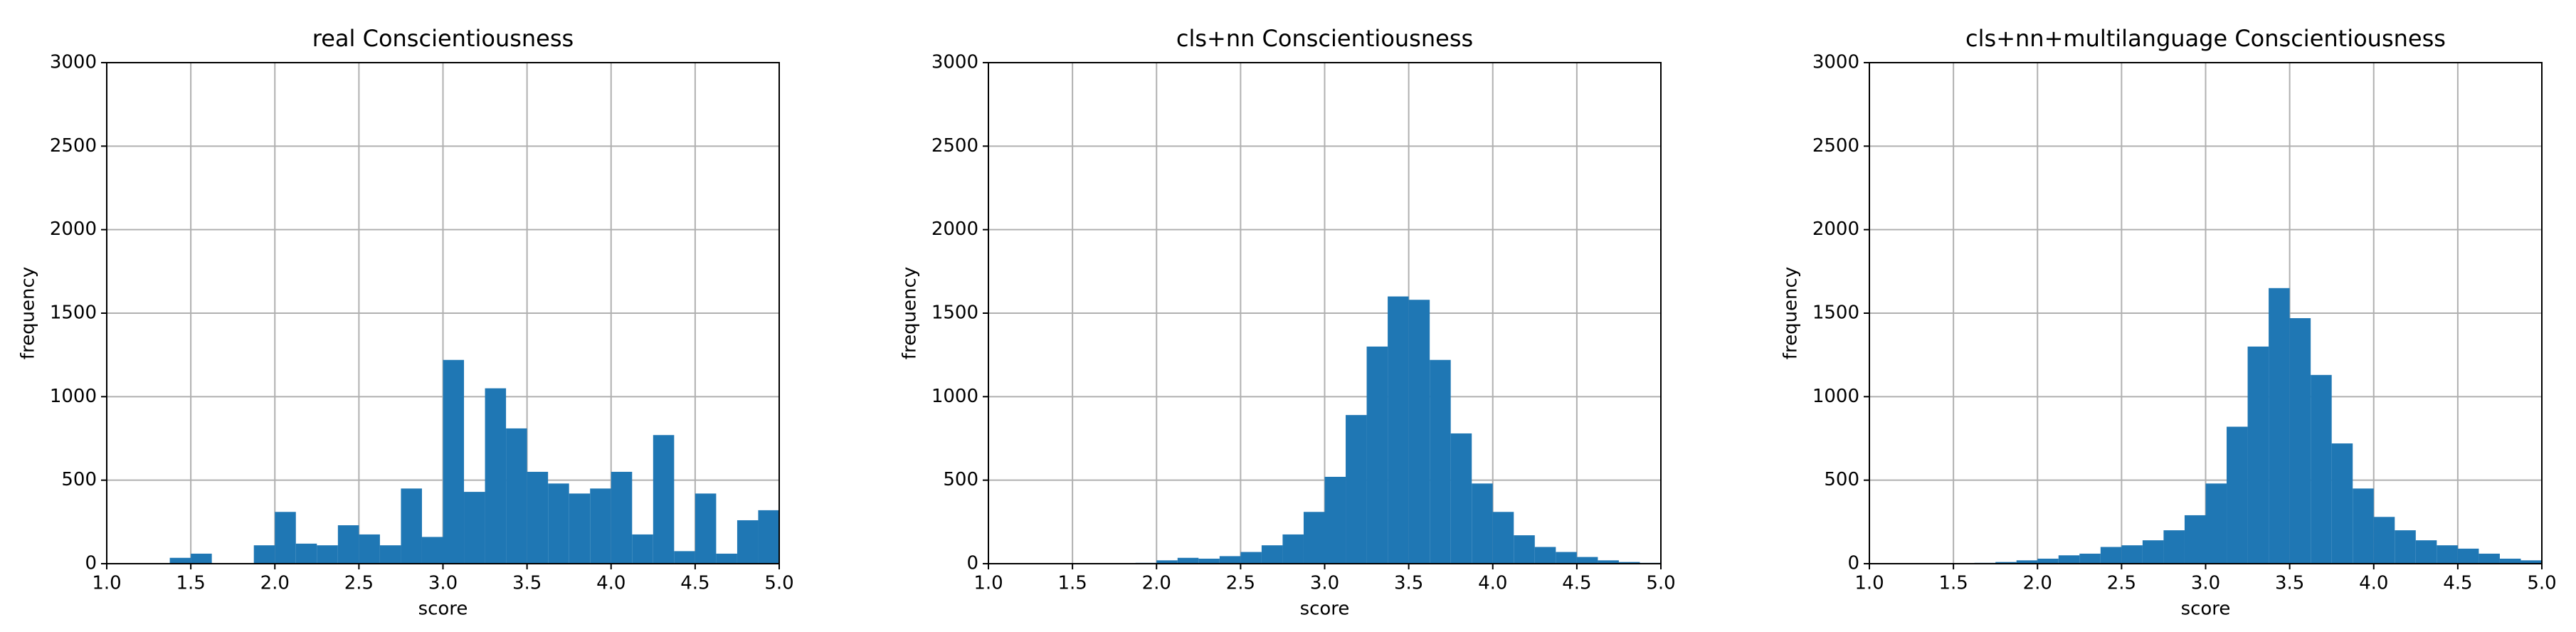 The width and height of the screenshot is (2576, 632). I want to click on y-tick-label: 0, so click(91, 563).